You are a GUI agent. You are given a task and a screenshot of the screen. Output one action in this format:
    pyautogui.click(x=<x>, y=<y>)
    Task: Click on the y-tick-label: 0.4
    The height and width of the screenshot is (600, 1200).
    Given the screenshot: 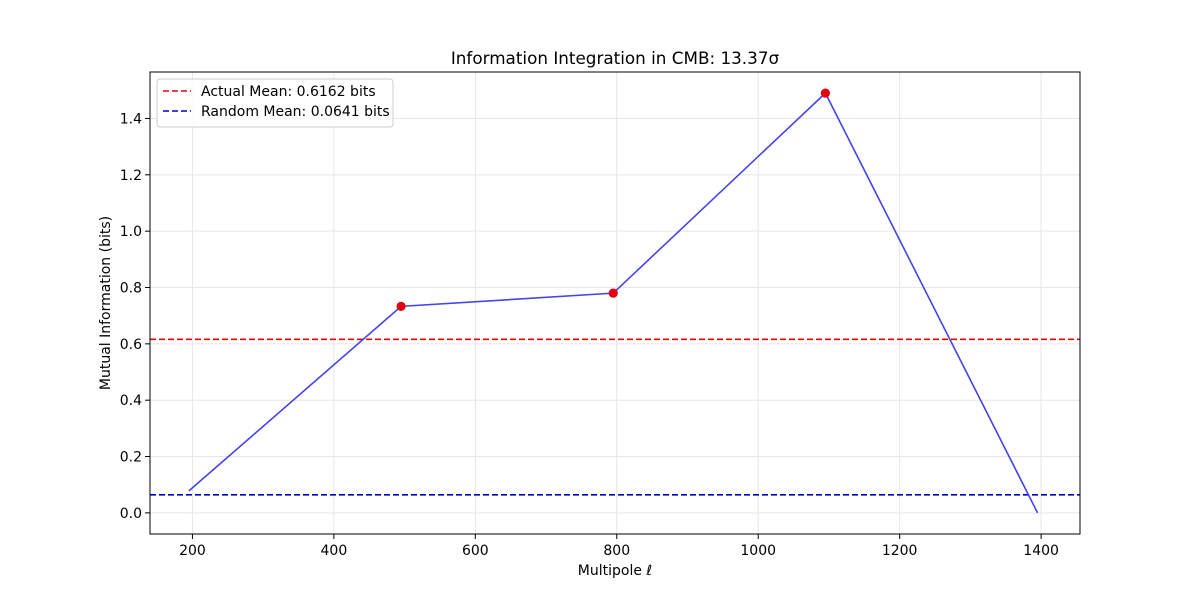 What is the action you would take?
    pyautogui.click(x=131, y=401)
    